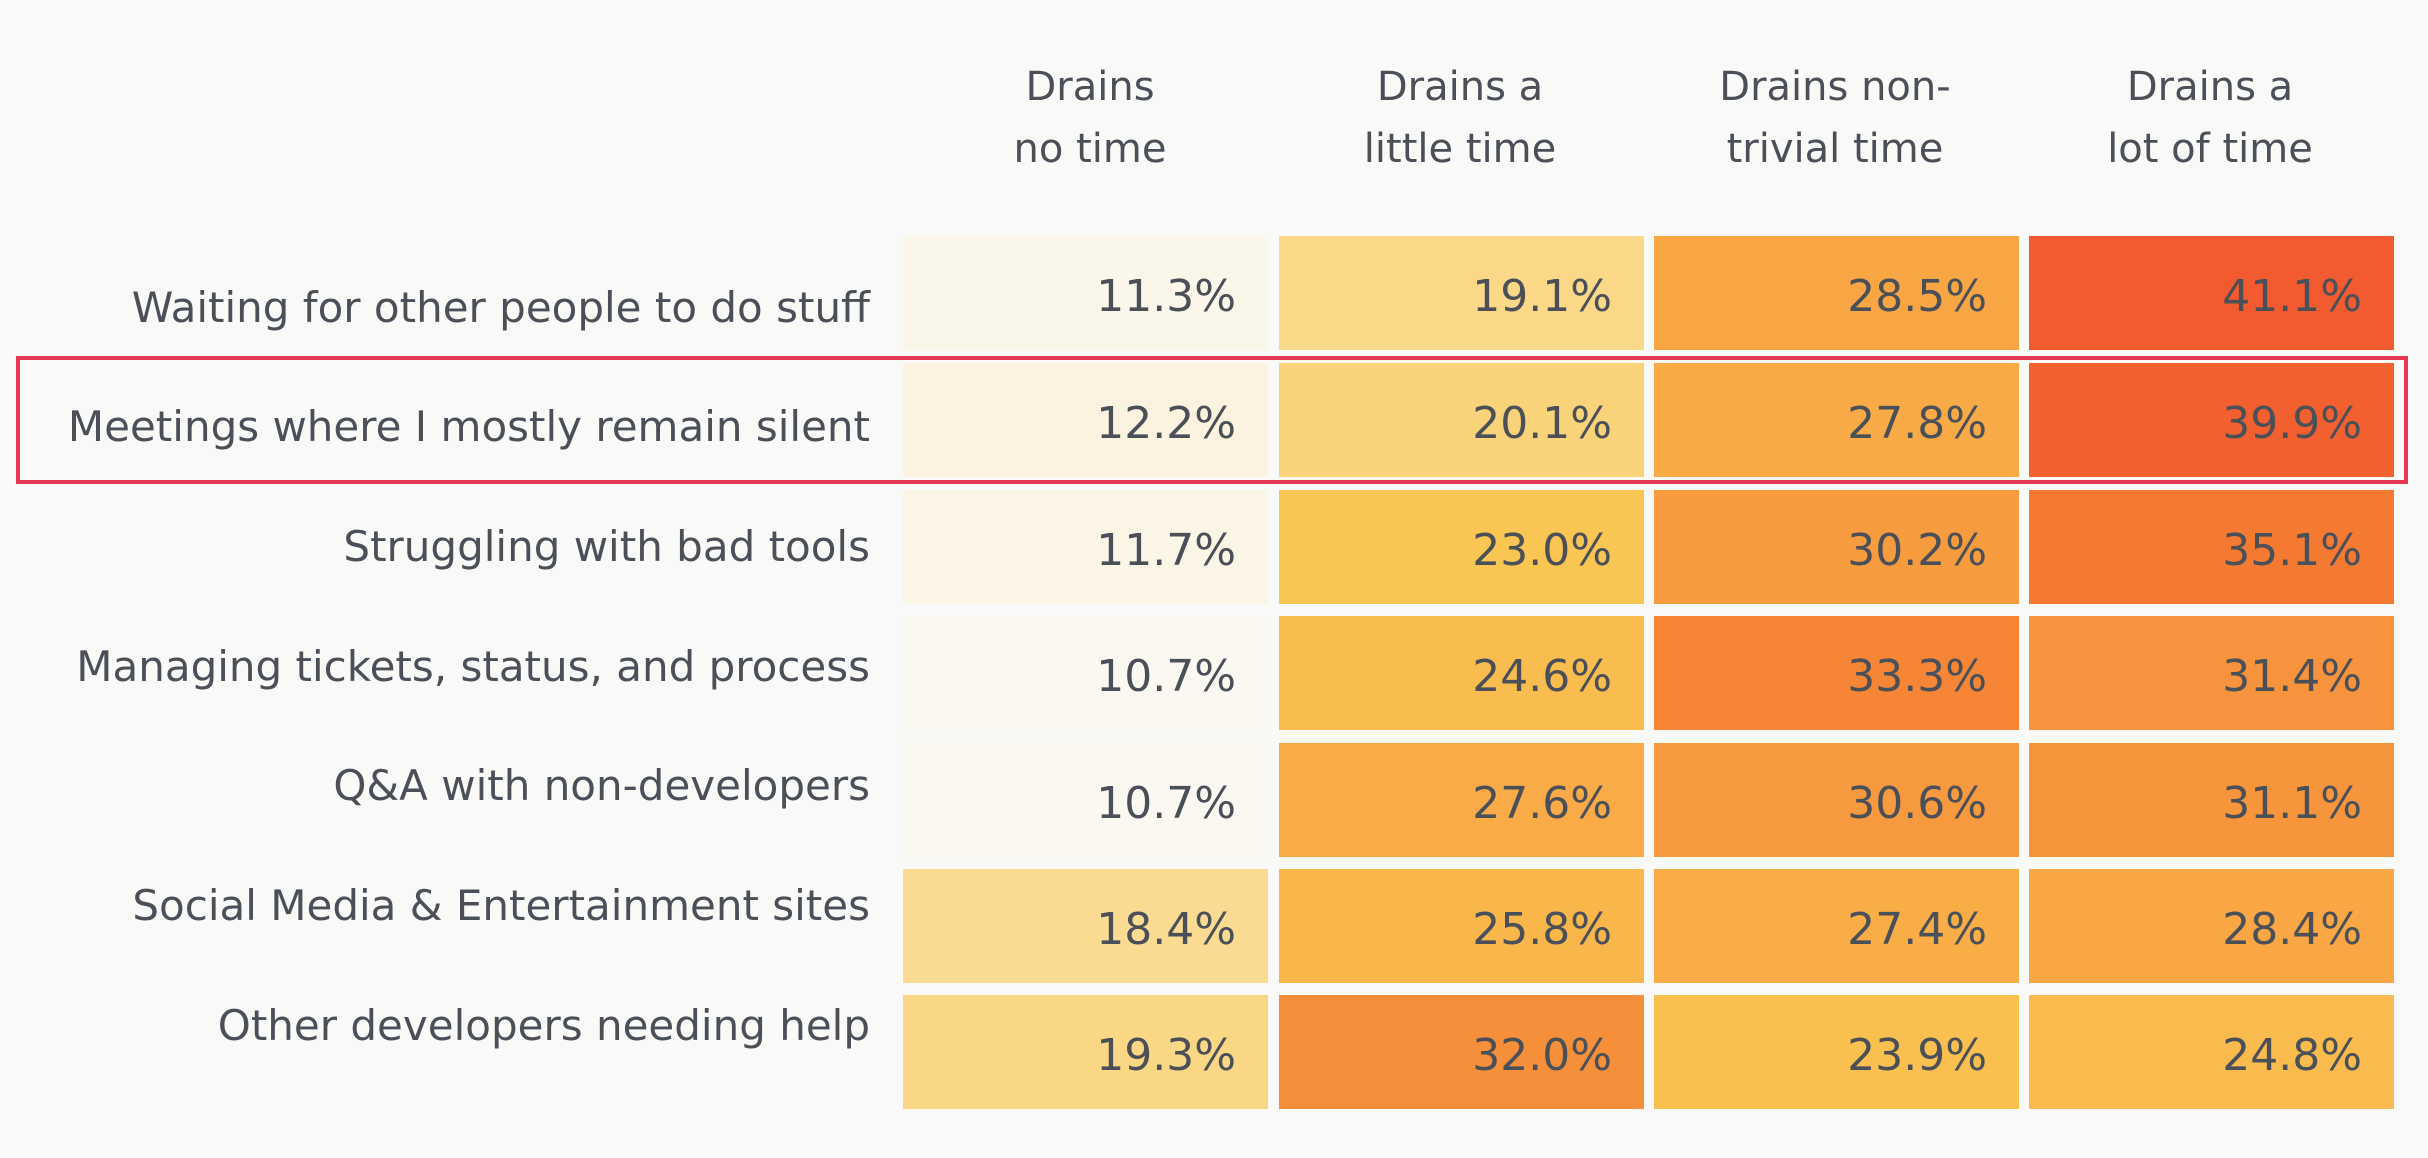 This screenshot has width=2428, height=1158. I want to click on column-header-little-time: Drains a little time, so click(1460, 118).